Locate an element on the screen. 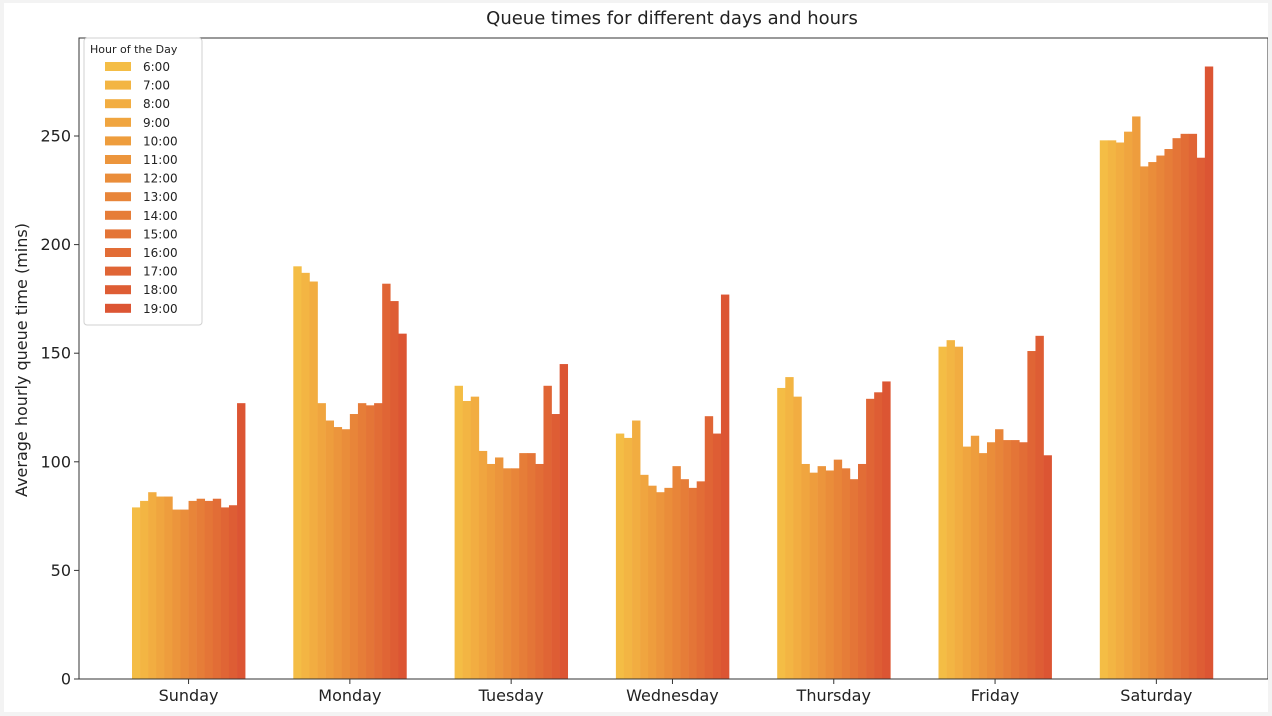 This screenshot has height=716, width=1272. bar-friday-1900 is located at coordinates (1047, 567).